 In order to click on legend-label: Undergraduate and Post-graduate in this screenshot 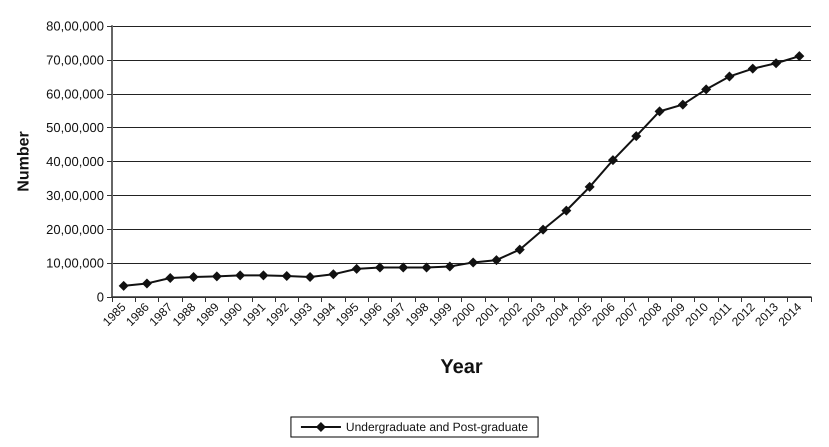, I will do `click(437, 427)`.